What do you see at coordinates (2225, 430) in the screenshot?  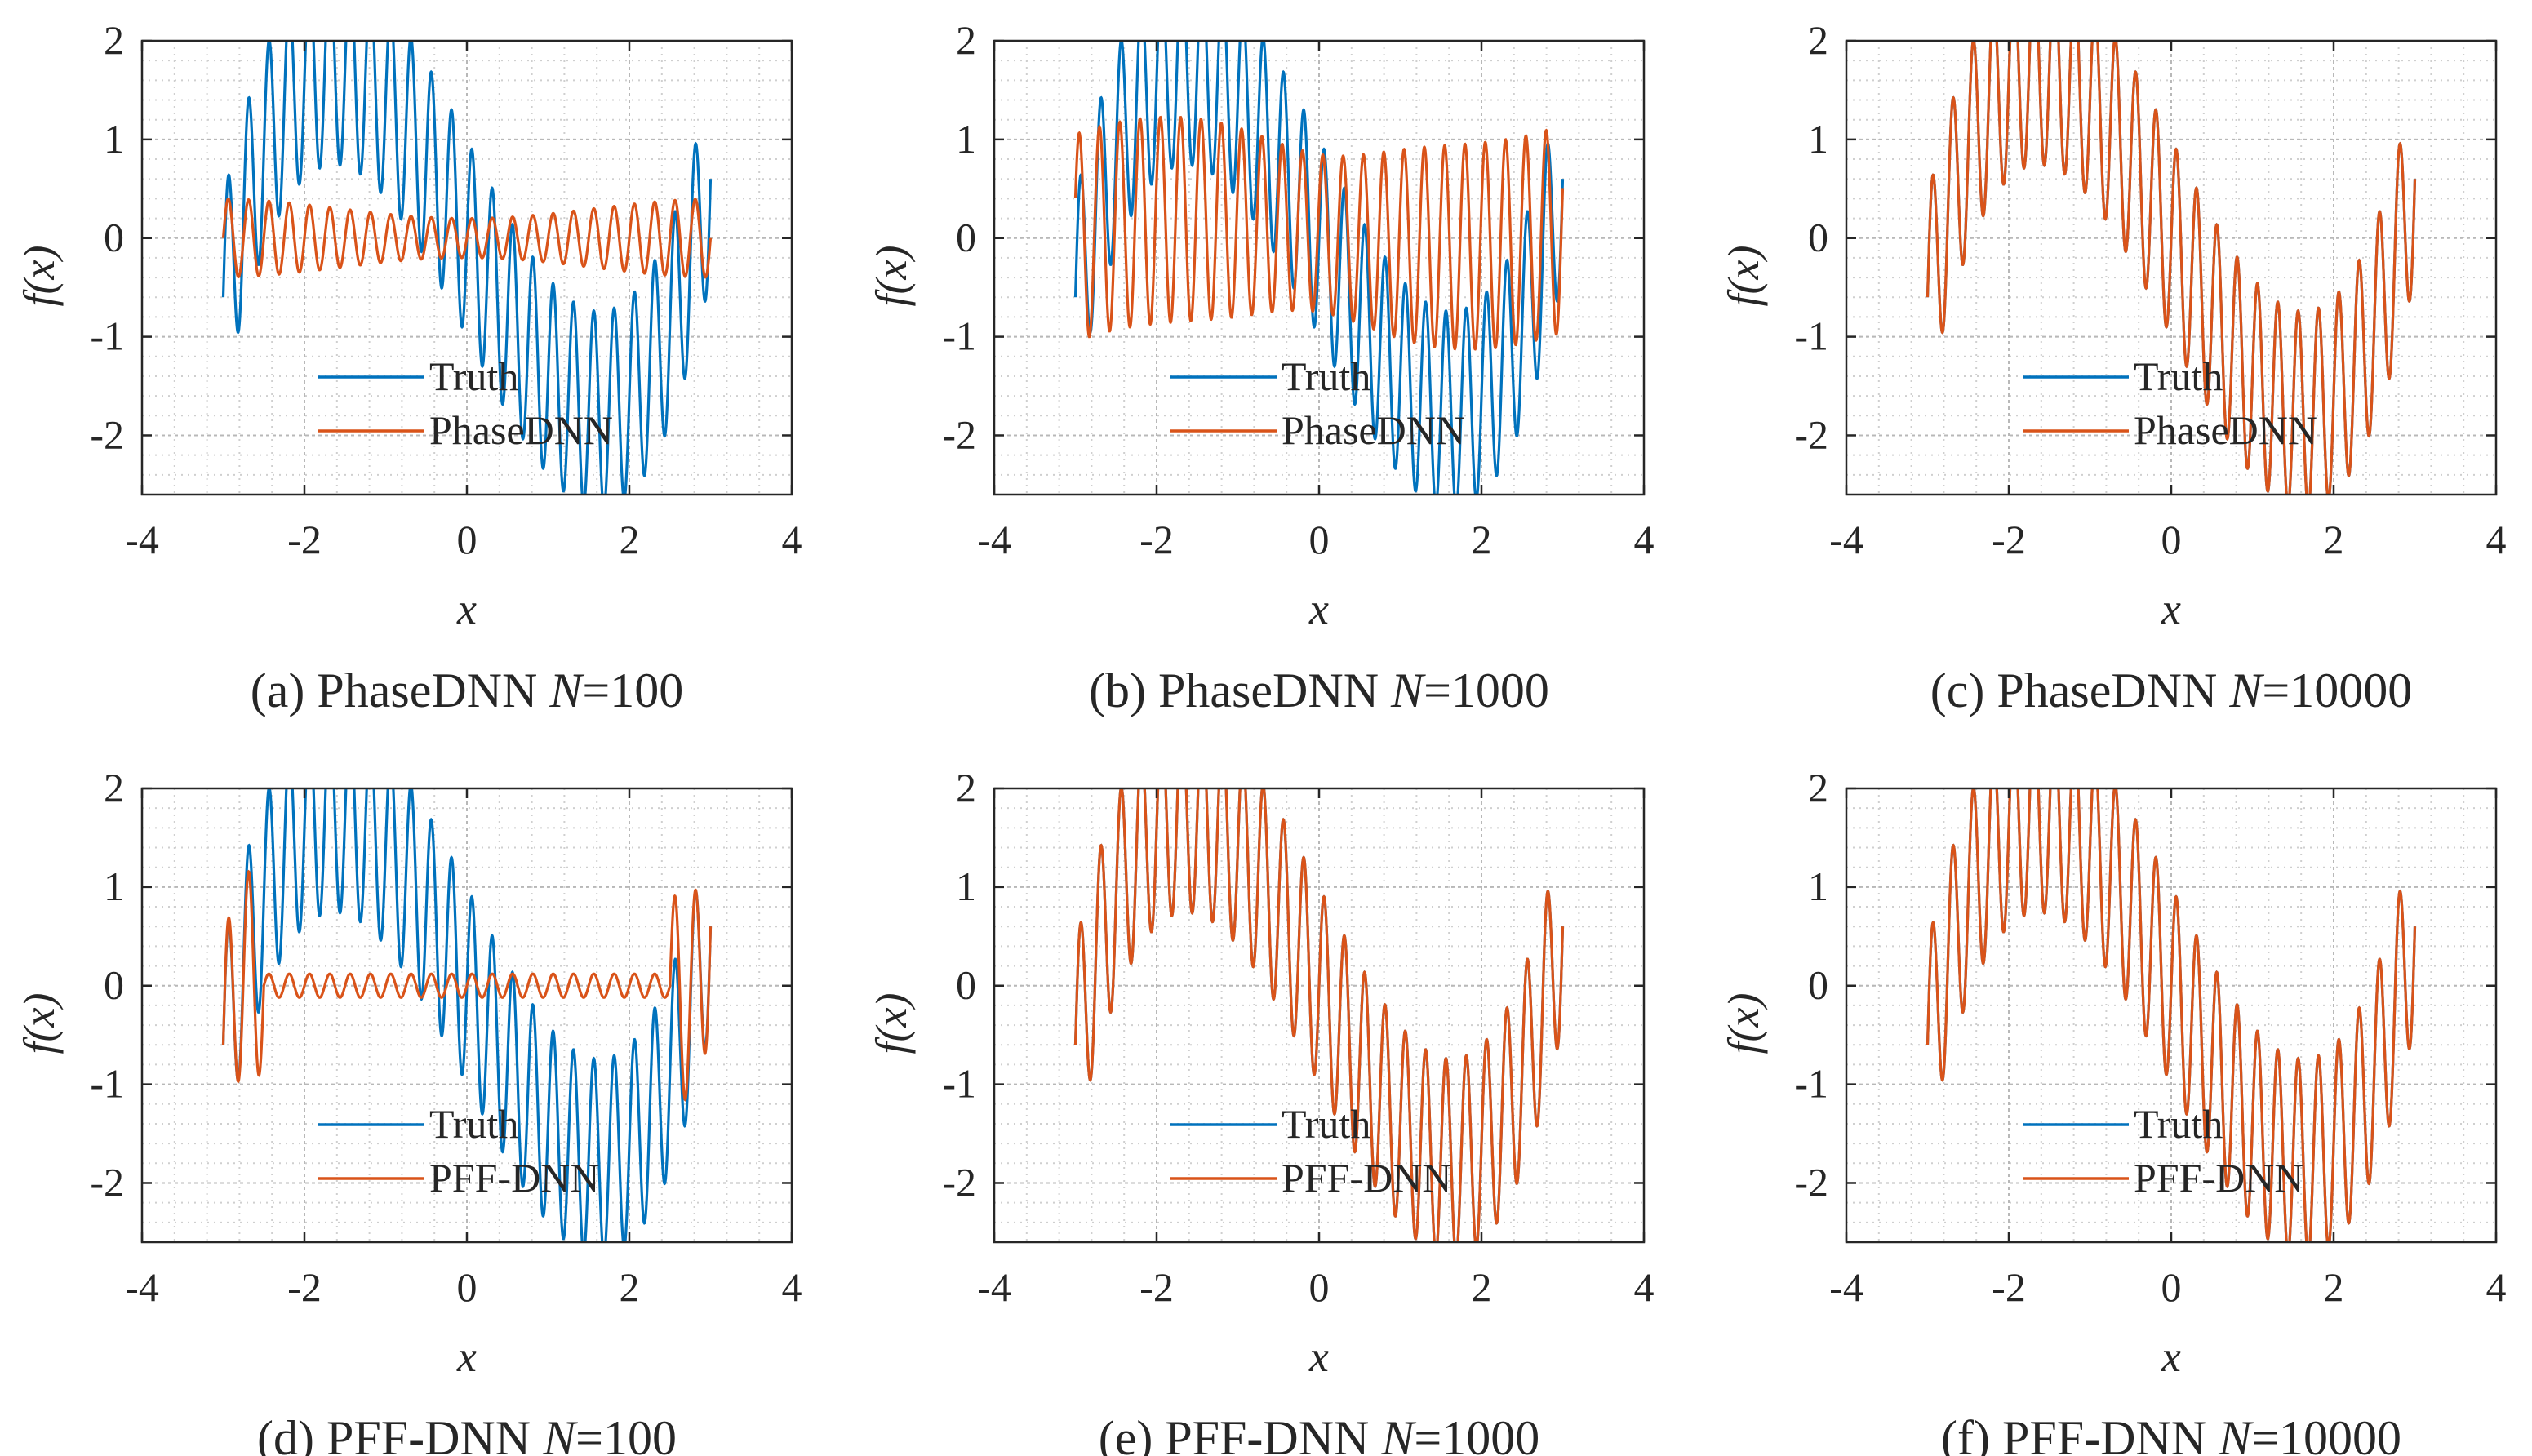 I see `legend-label-prediction: PhaseDNN` at bounding box center [2225, 430].